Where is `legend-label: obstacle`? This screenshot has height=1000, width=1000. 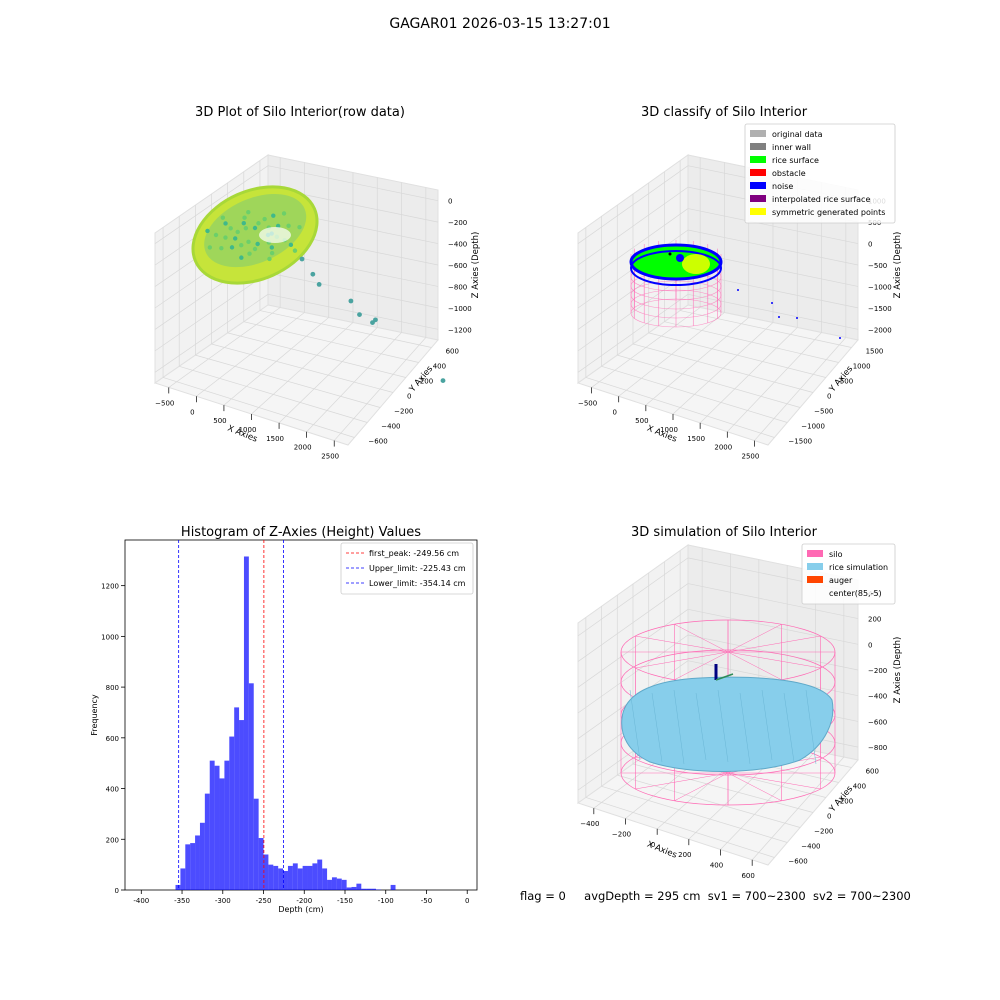 legend-label: obstacle is located at coordinates (789, 173).